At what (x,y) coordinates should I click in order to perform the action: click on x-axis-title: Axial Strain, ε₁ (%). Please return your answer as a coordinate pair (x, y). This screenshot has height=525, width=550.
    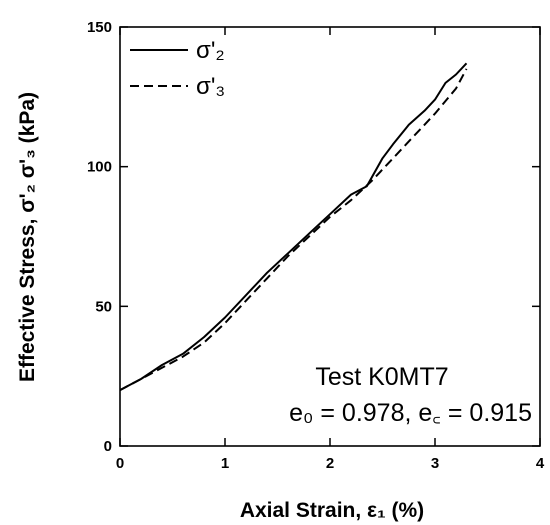
    Looking at the image, I should click on (332, 510).